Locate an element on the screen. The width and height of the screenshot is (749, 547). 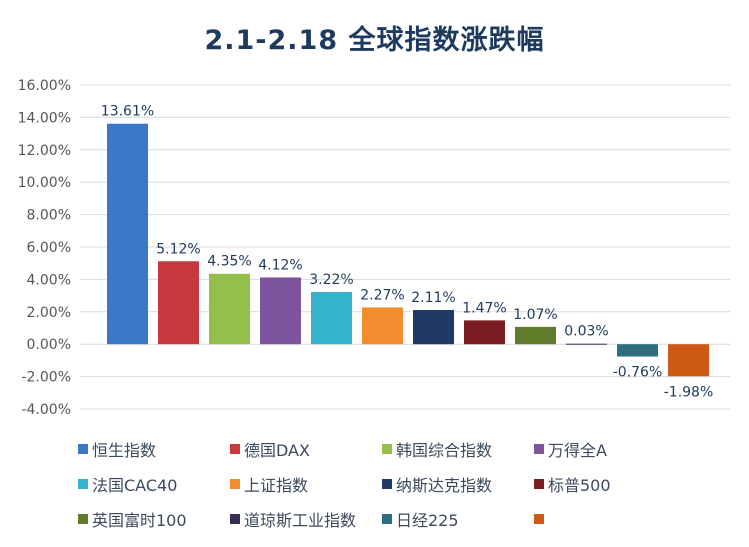
data-label: 1.07% is located at coordinates (535, 315).